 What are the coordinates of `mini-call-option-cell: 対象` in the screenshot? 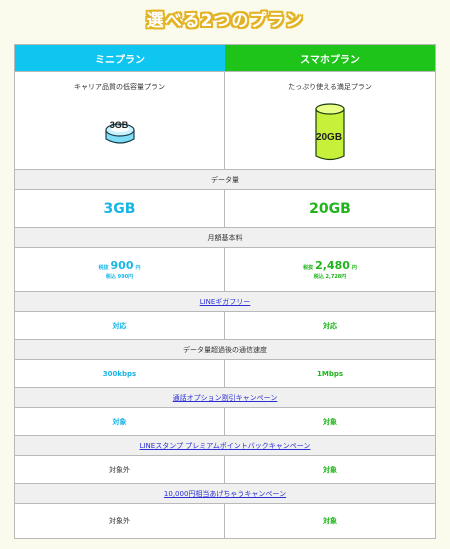 It's located at (120, 421).